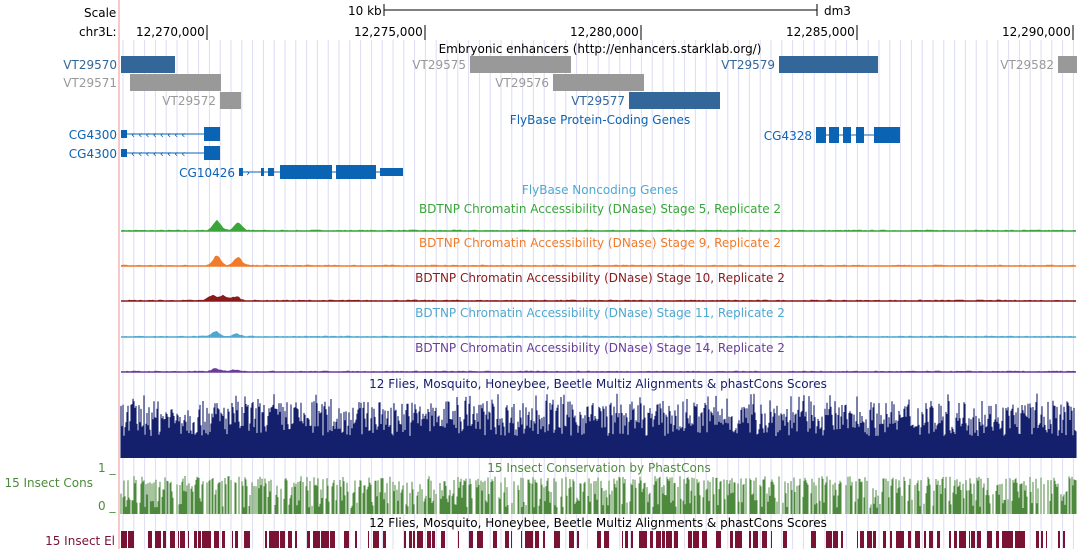 This screenshot has height=549, width=1078. I want to click on phastcons-axis-min: 0 _, so click(107, 506).